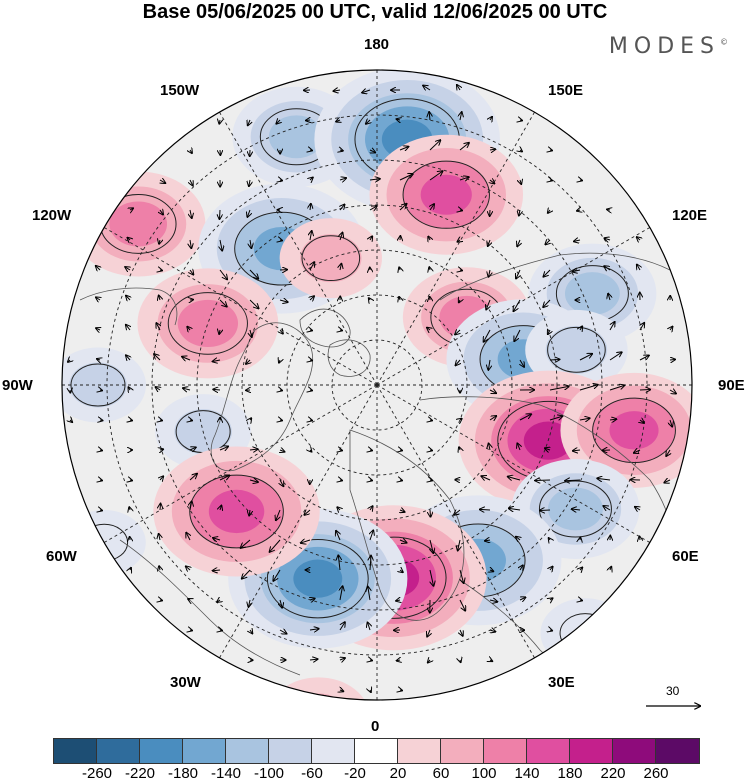 The width and height of the screenshot is (750, 783). What do you see at coordinates (673, 691) in the screenshot?
I see `vector-scale-label: 30` at bounding box center [673, 691].